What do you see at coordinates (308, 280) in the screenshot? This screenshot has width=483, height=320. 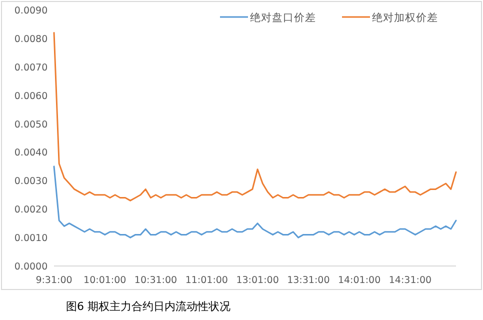 I see `x-tick-label: 13:31:00` at bounding box center [308, 280].